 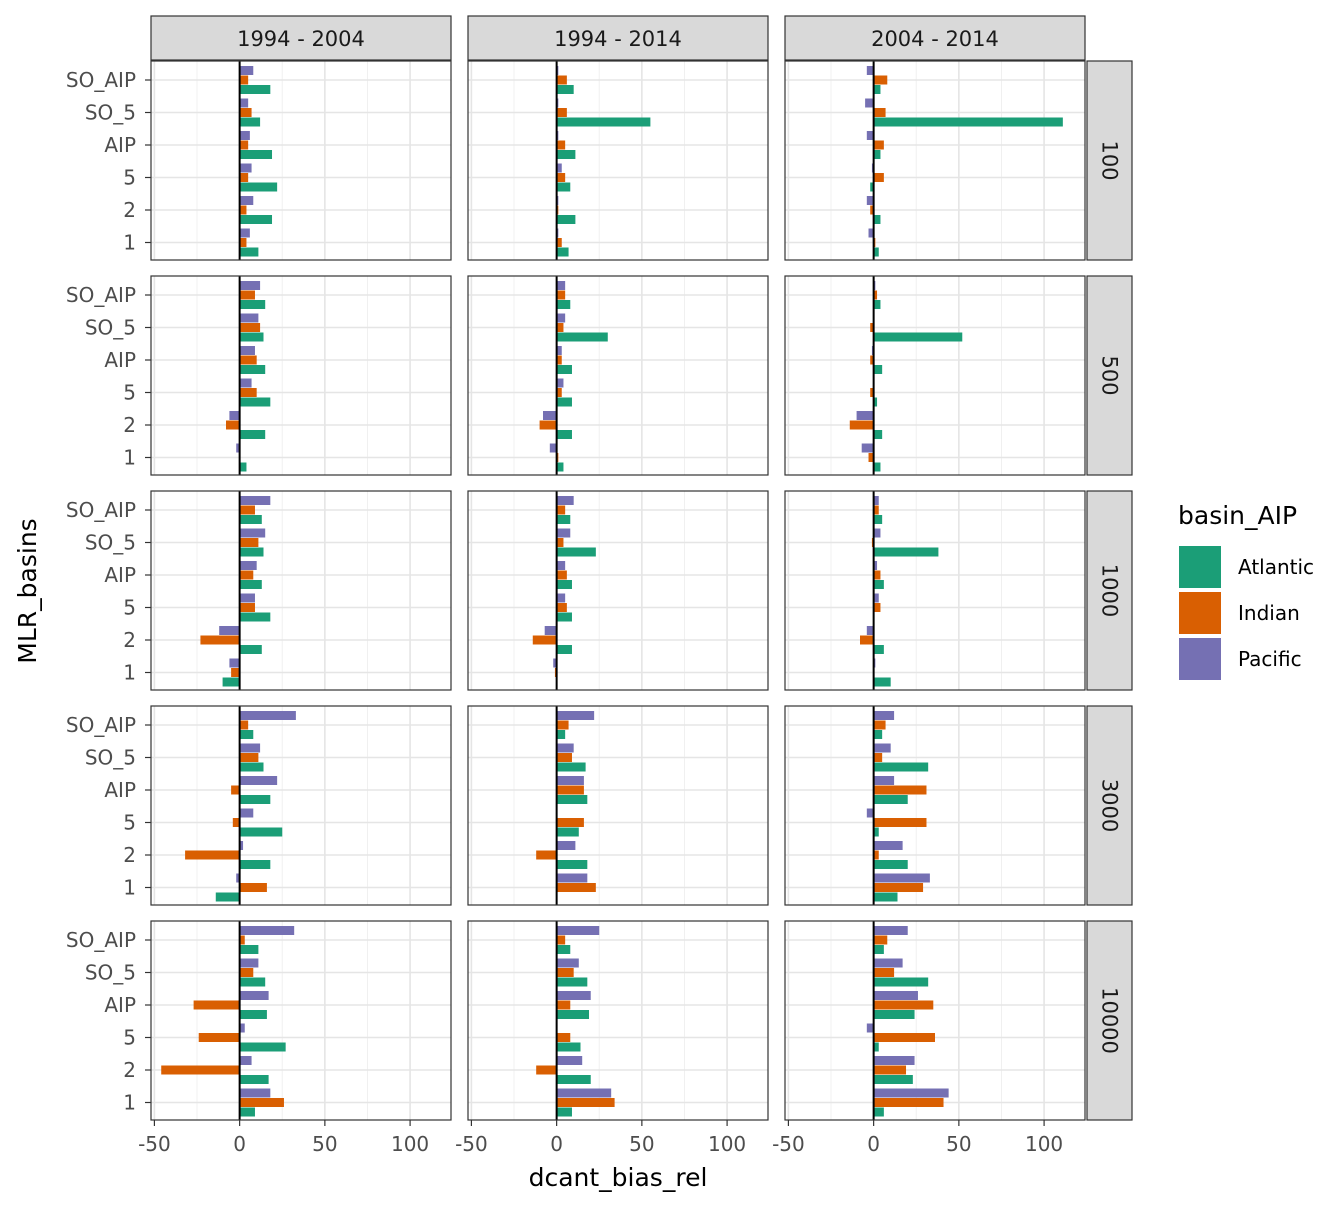 I want to click on facet-strip-row-label: 500, so click(x=1110, y=375).